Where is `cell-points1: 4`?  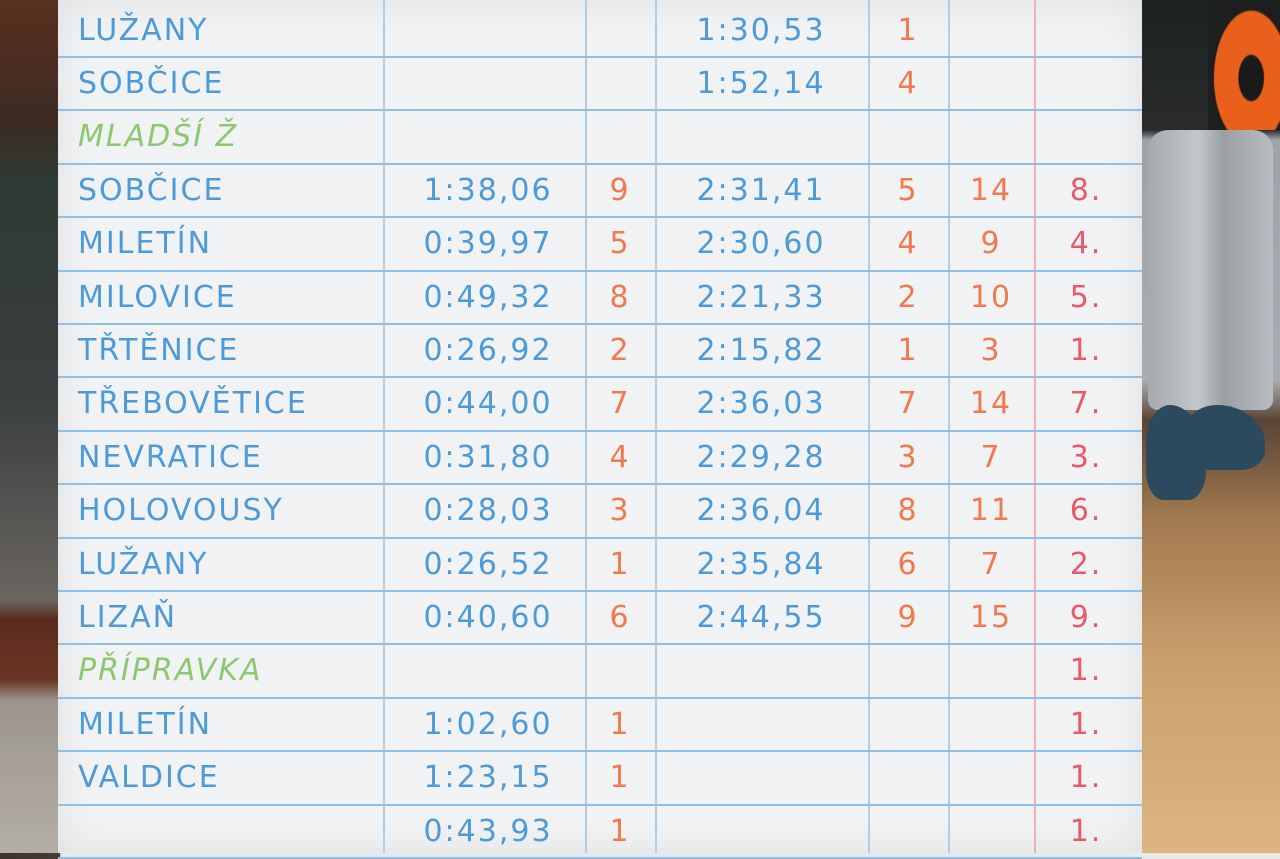 cell-points1: 4 is located at coordinates (620, 457).